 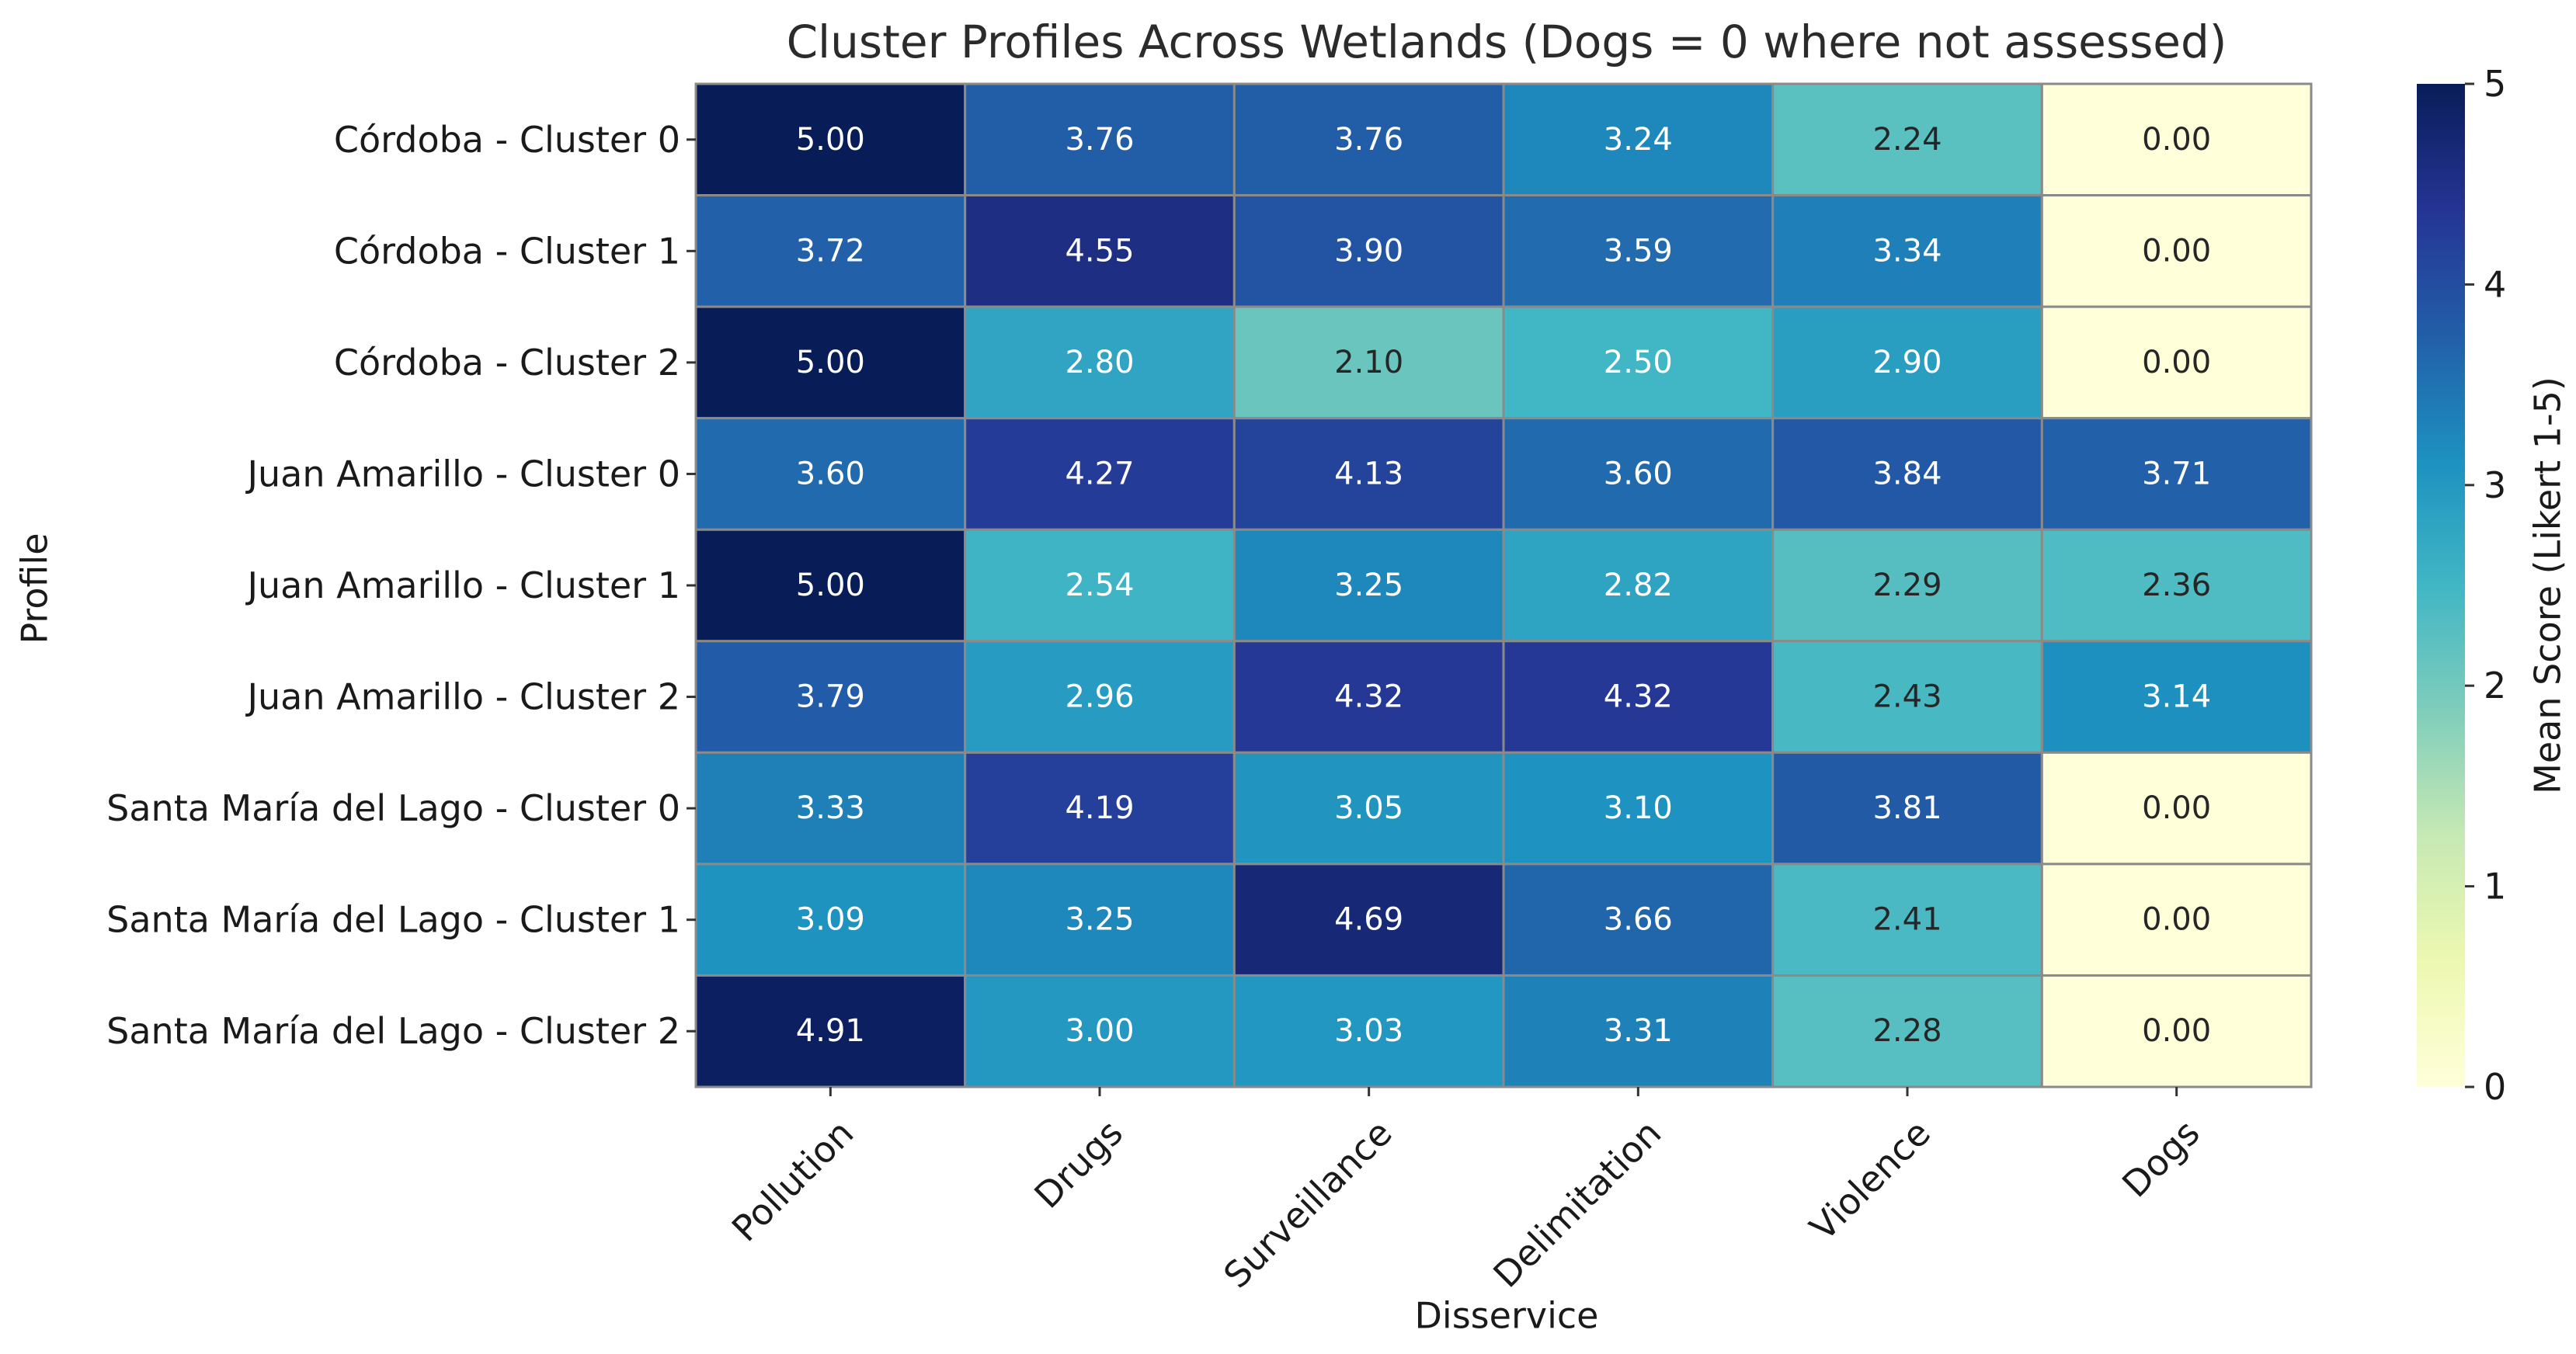 What do you see at coordinates (2495, 485) in the screenshot?
I see `colorbar-tick-label: 3` at bounding box center [2495, 485].